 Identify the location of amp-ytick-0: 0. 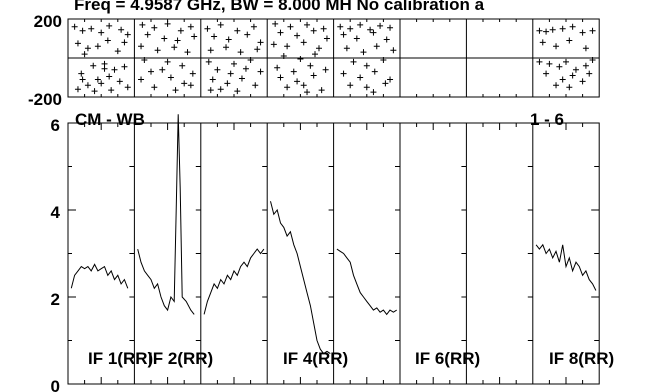
(55, 384).